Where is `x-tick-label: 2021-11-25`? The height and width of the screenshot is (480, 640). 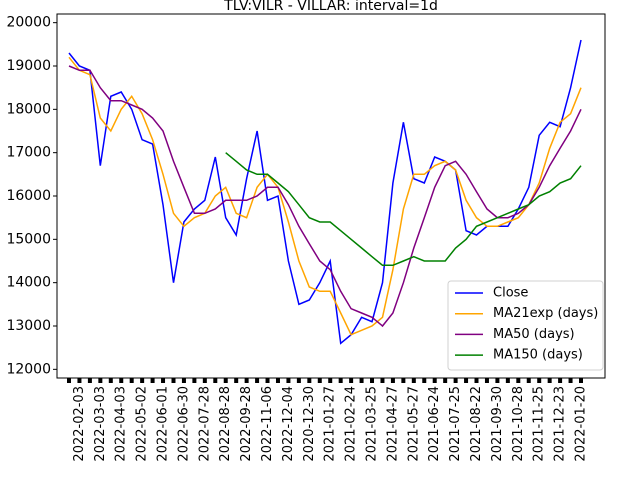 x-tick-label: 2021-11-25 is located at coordinates (539, 424).